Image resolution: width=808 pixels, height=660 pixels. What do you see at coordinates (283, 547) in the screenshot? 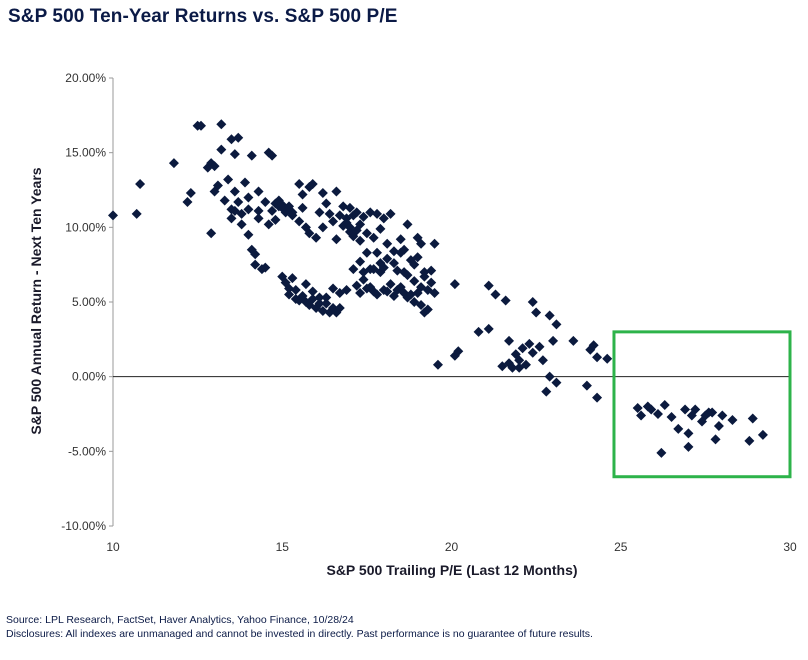
I see `x-tick-label: 15` at bounding box center [283, 547].